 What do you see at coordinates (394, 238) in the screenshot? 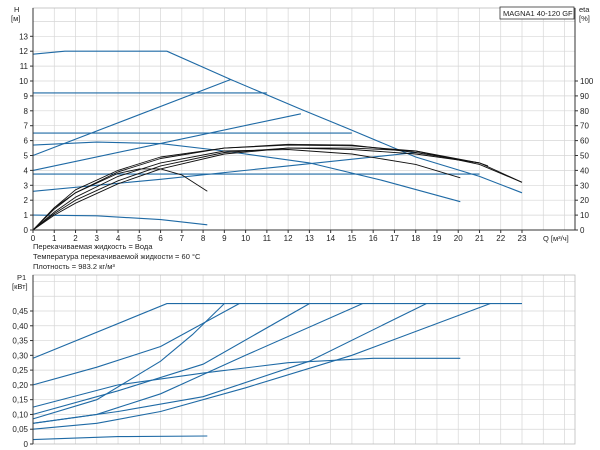
I see `x-tick-label: 17` at bounding box center [394, 238].